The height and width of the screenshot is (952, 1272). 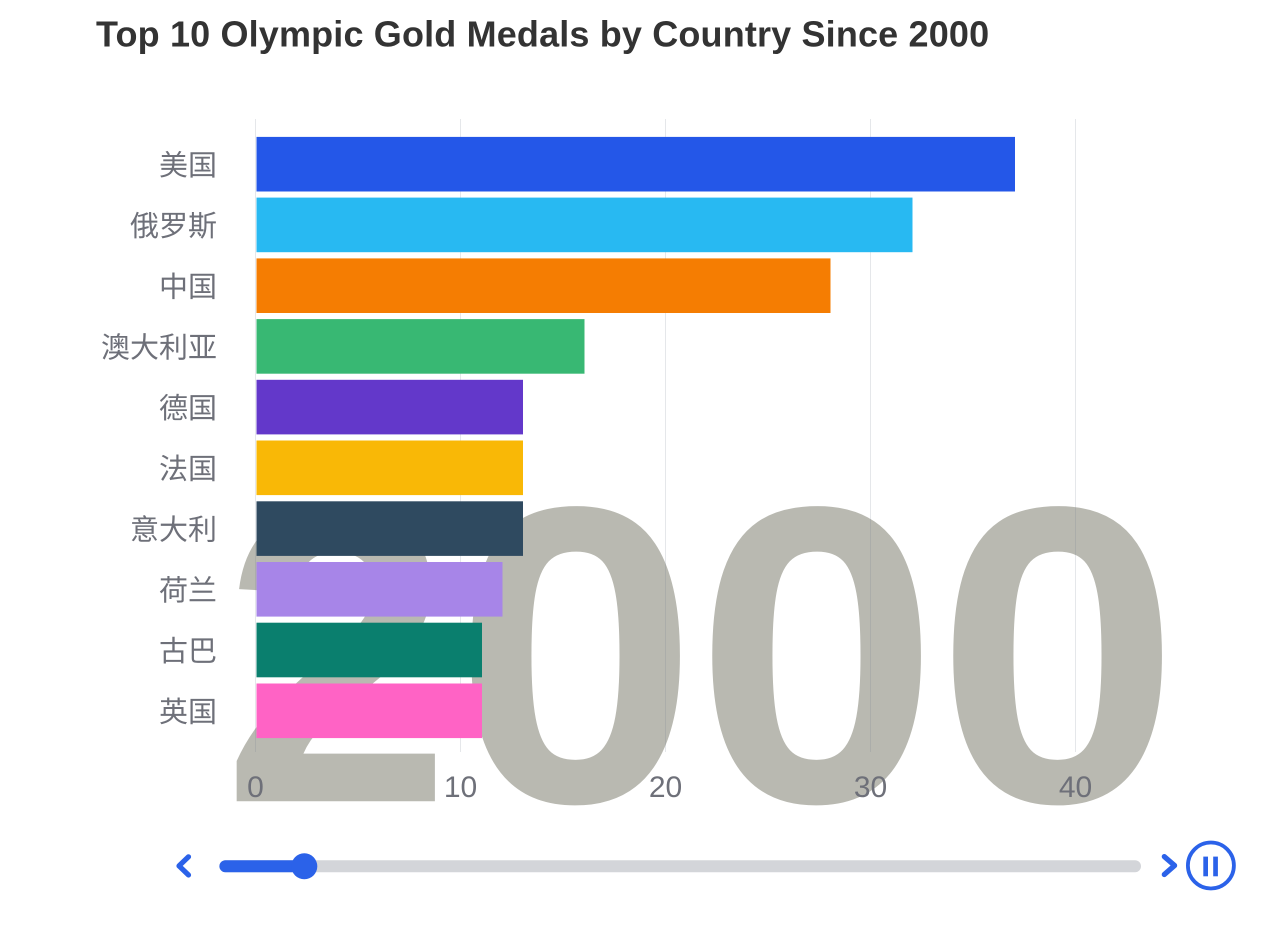 What do you see at coordinates (1075, 787) in the screenshot?
I see `svg-text: 40` at bounding box center [1075, 787].